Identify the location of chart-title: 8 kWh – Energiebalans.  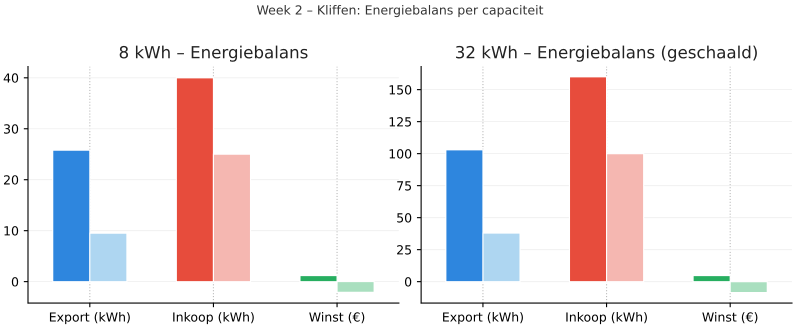
(214, 54).